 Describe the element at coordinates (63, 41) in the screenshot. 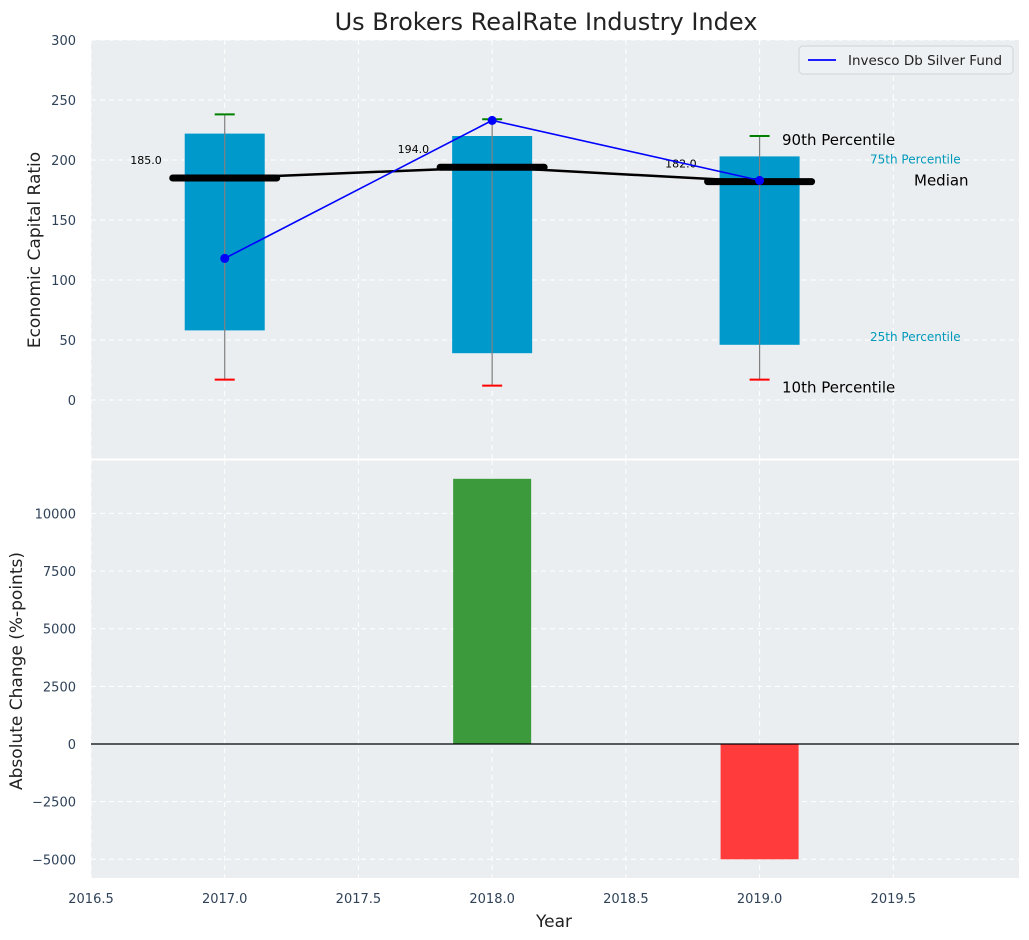

I see `top-y-tick-label: 300` at that location.